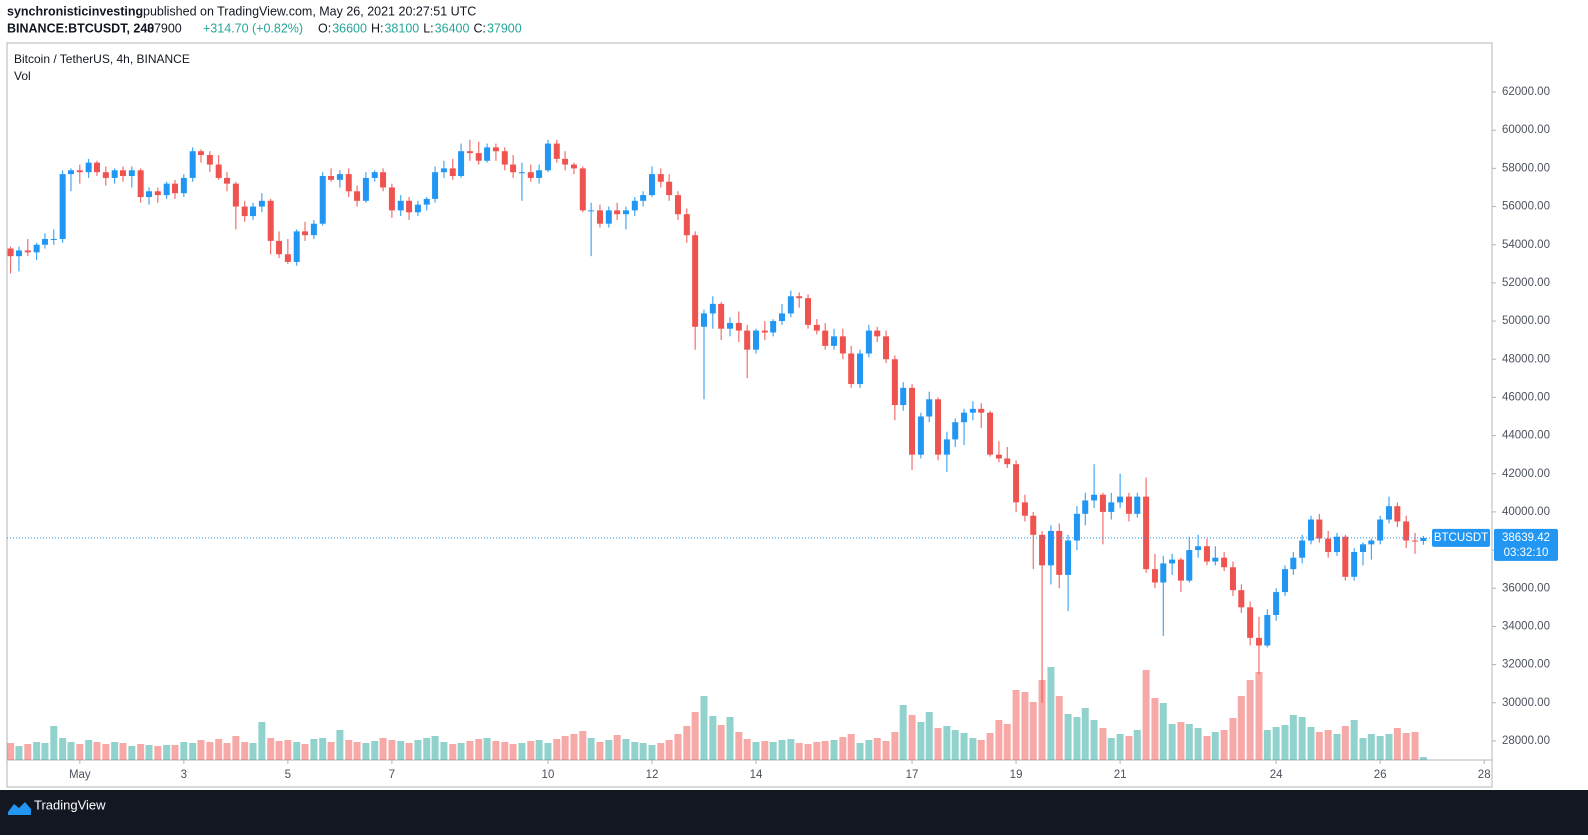 The width and height of the screenshot is (1588, 840). Describe the element at coordinates (479, 28) in the screenshot. I see `ohlc-label: C:` at that location.